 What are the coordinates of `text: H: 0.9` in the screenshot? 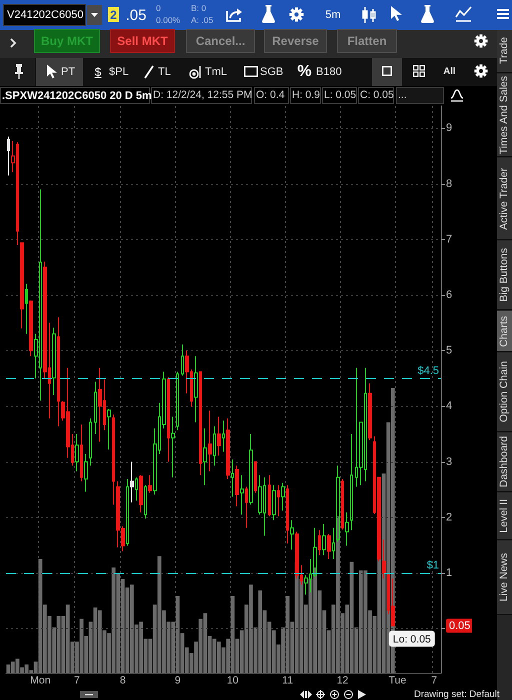 It's located at (306, 95).